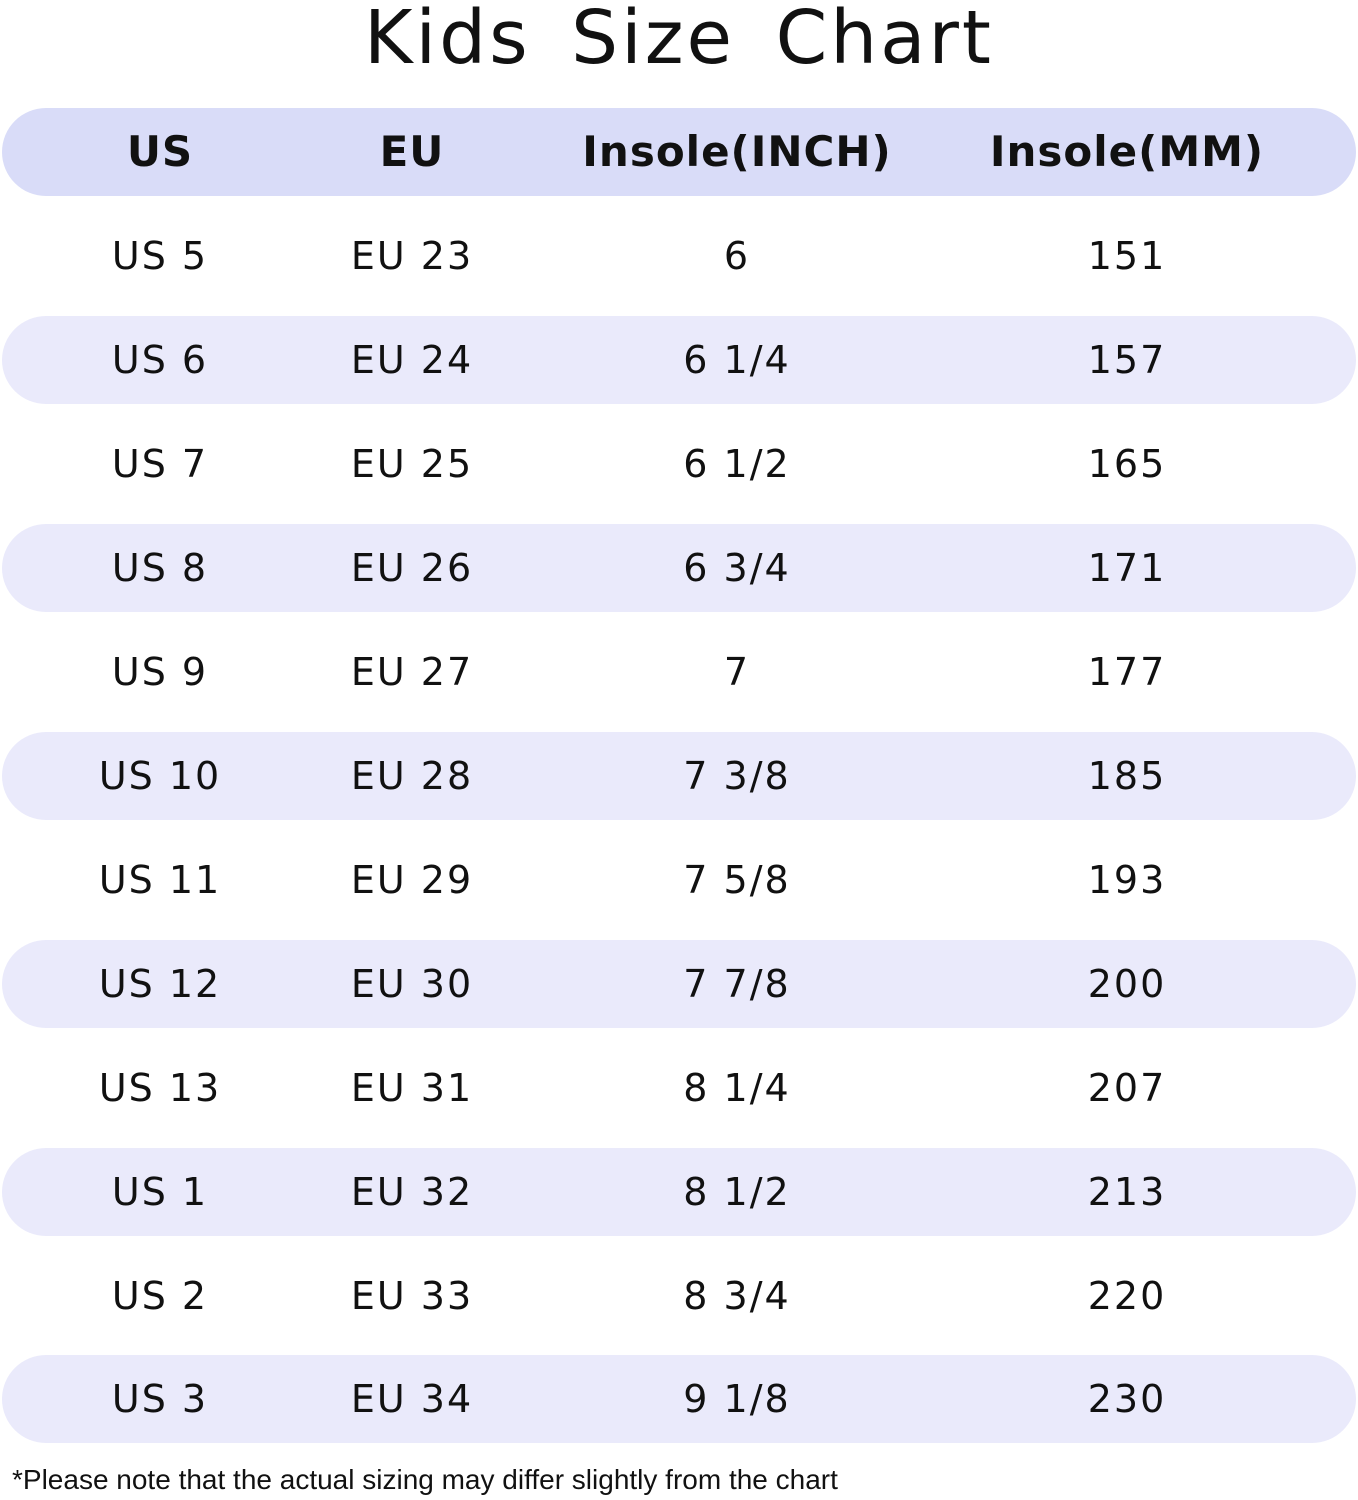 This screenshot has height=1500, width=1358. Describe the element at coordinates (412, 1296) in the screenshot. I see `cell-eu: EU 33` at that location.